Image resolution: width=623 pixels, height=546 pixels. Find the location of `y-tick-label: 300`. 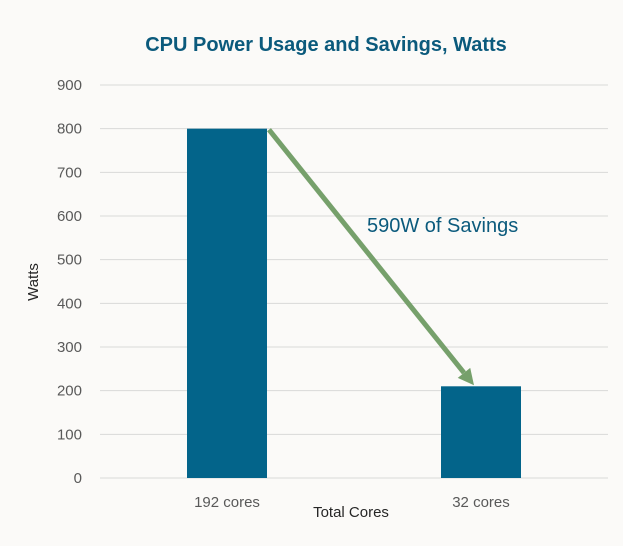

y-tick-label: 300 is located at coordinates (69, 347).